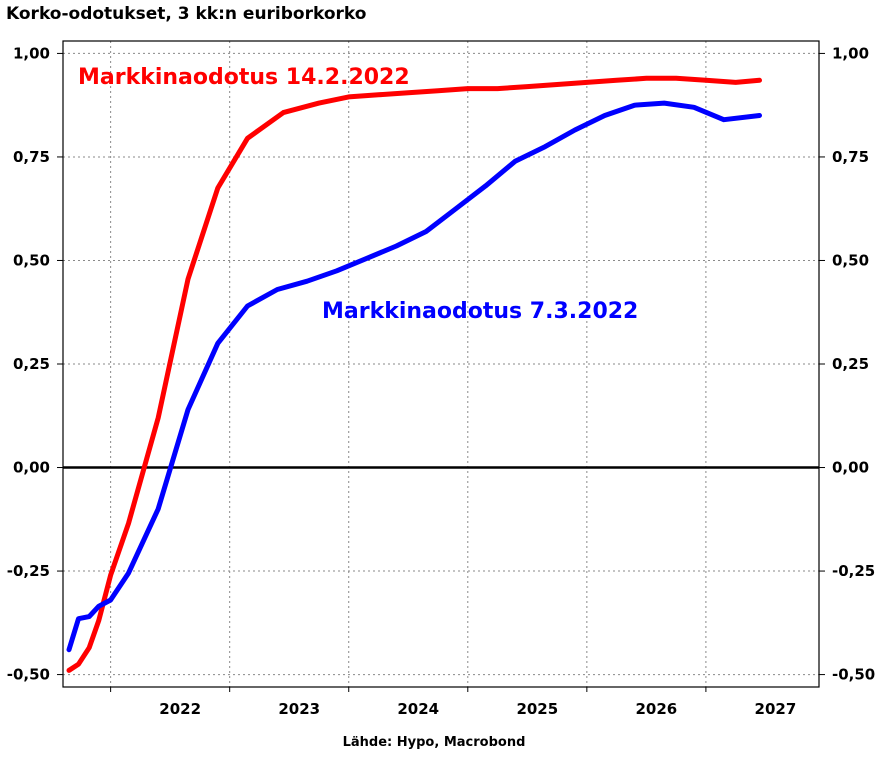 The image size is (882, 757). Describe the element at coordinates (244, 77) in the screenshot. I see `series-label-1: Markkinaodotus 14.2.2022` at that location.